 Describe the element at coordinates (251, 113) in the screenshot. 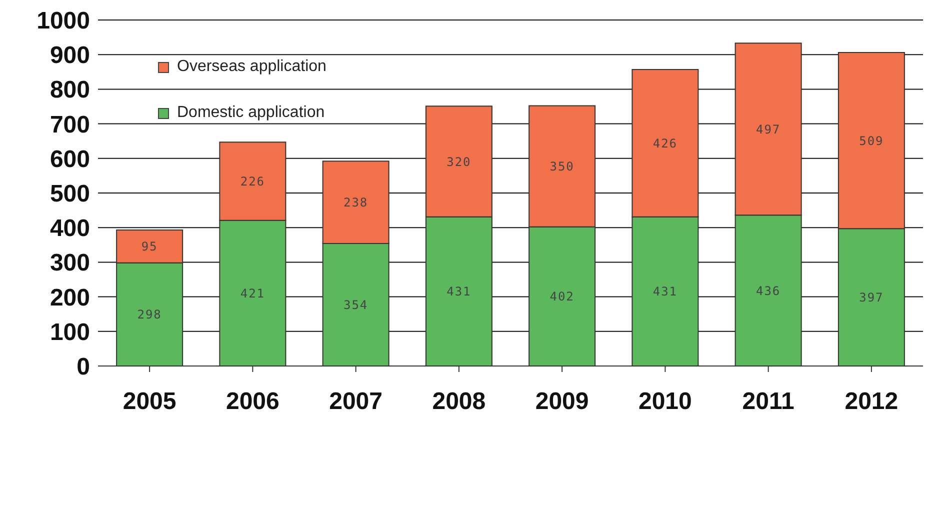

I see `legend-label: Domestic application` at that location.